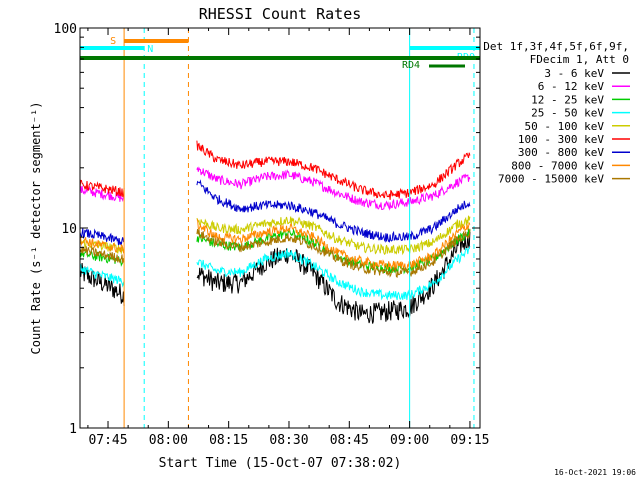 Image resolution: width=640 pixels, height=480 pixels. I want to click on series-line-300-800-kev, so click(275, 212).